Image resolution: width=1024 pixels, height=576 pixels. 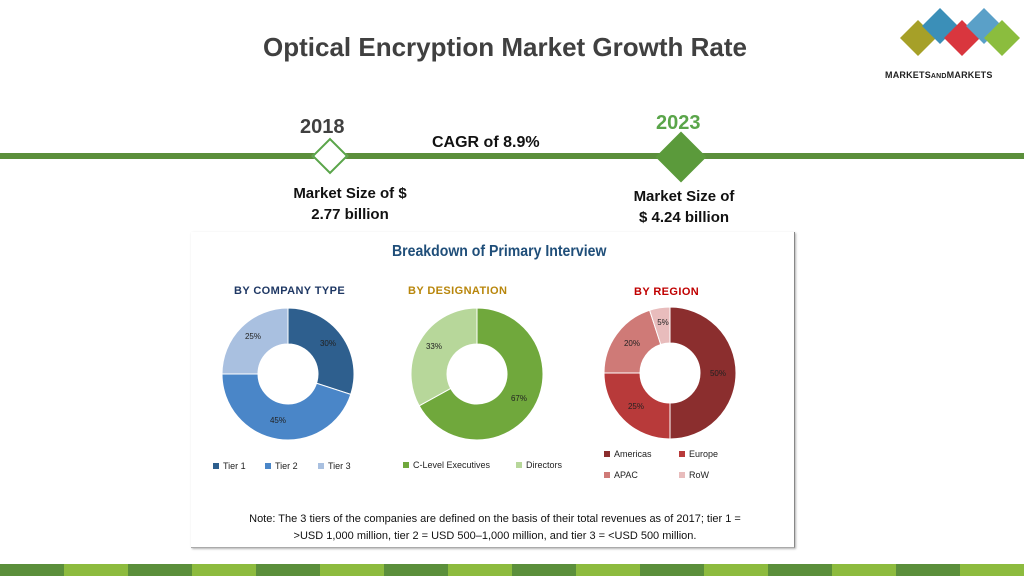 I want to click on legend-item-apac: APAC, so click(x=621, y=475).